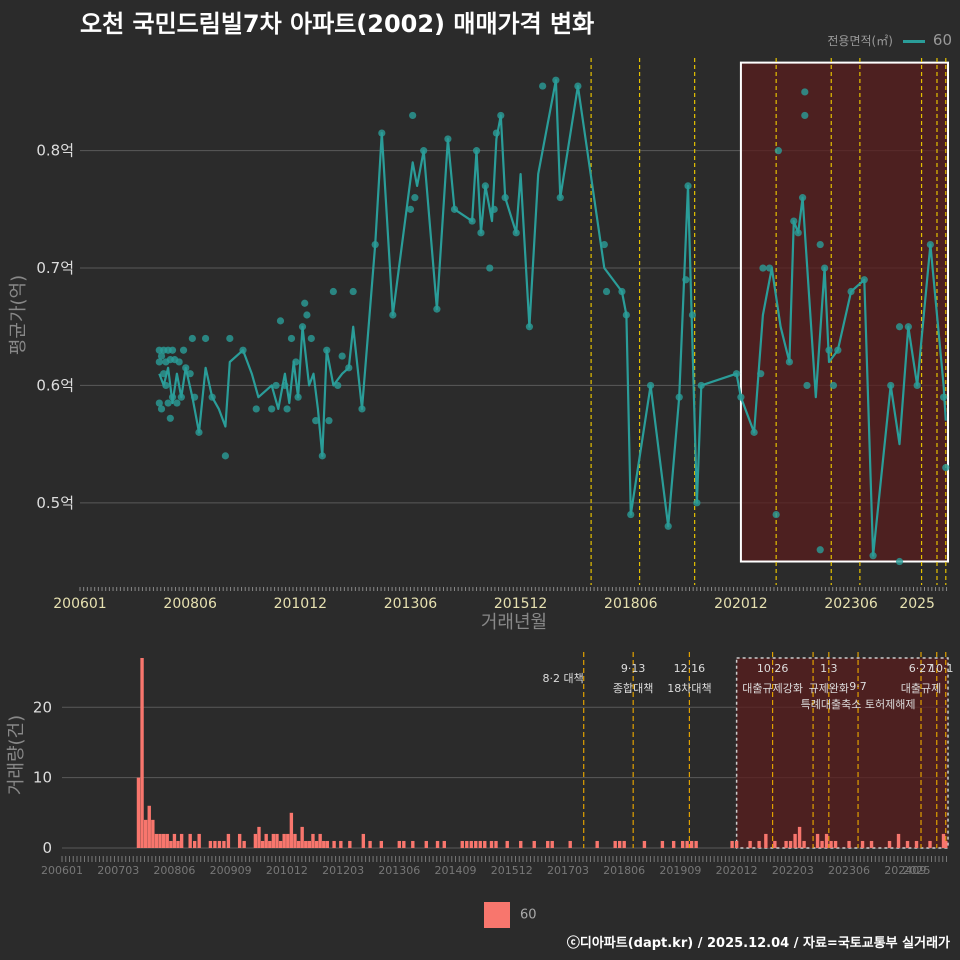 The image size is (960, 960). What do you see at coordinates (633, 688) in the screenshot?
I see `policy-annotation-name: 종합대책` at bounding box center [633, 688].